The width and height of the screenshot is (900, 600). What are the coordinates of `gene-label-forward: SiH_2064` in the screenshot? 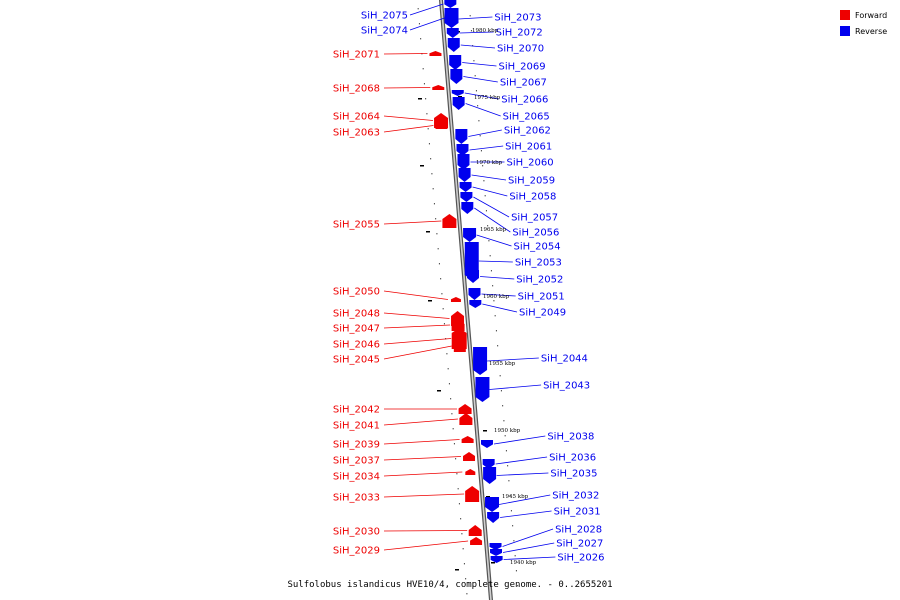 It's located at (356, 117).